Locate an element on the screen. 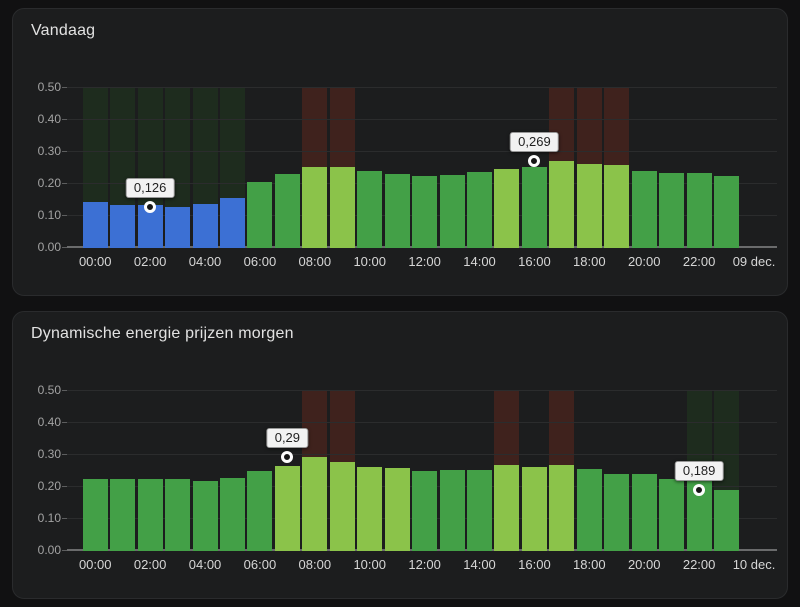 This screenshot has height=607, width=800. x-axis-label: 00:00 is located at coordinates (95, 564).